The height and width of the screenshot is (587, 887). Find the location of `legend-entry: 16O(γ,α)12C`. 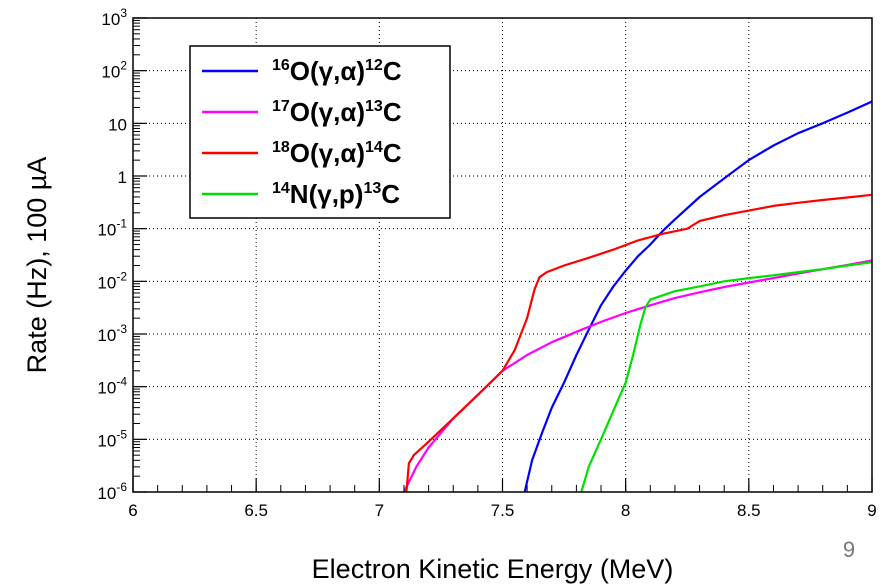

legend-entry: 16O(γ,α)12C is located at coordinates (337, 71).